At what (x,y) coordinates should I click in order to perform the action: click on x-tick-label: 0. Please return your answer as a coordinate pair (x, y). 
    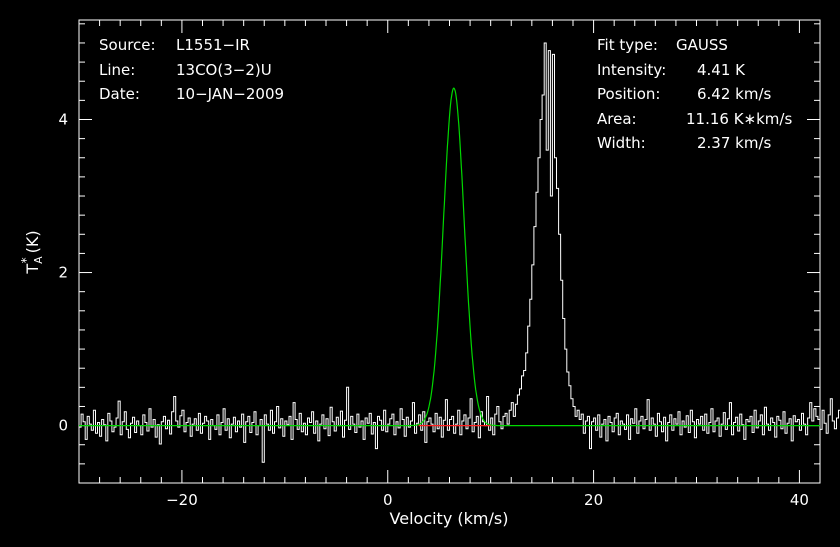
    Looking at the image, I should click on (388, 500).